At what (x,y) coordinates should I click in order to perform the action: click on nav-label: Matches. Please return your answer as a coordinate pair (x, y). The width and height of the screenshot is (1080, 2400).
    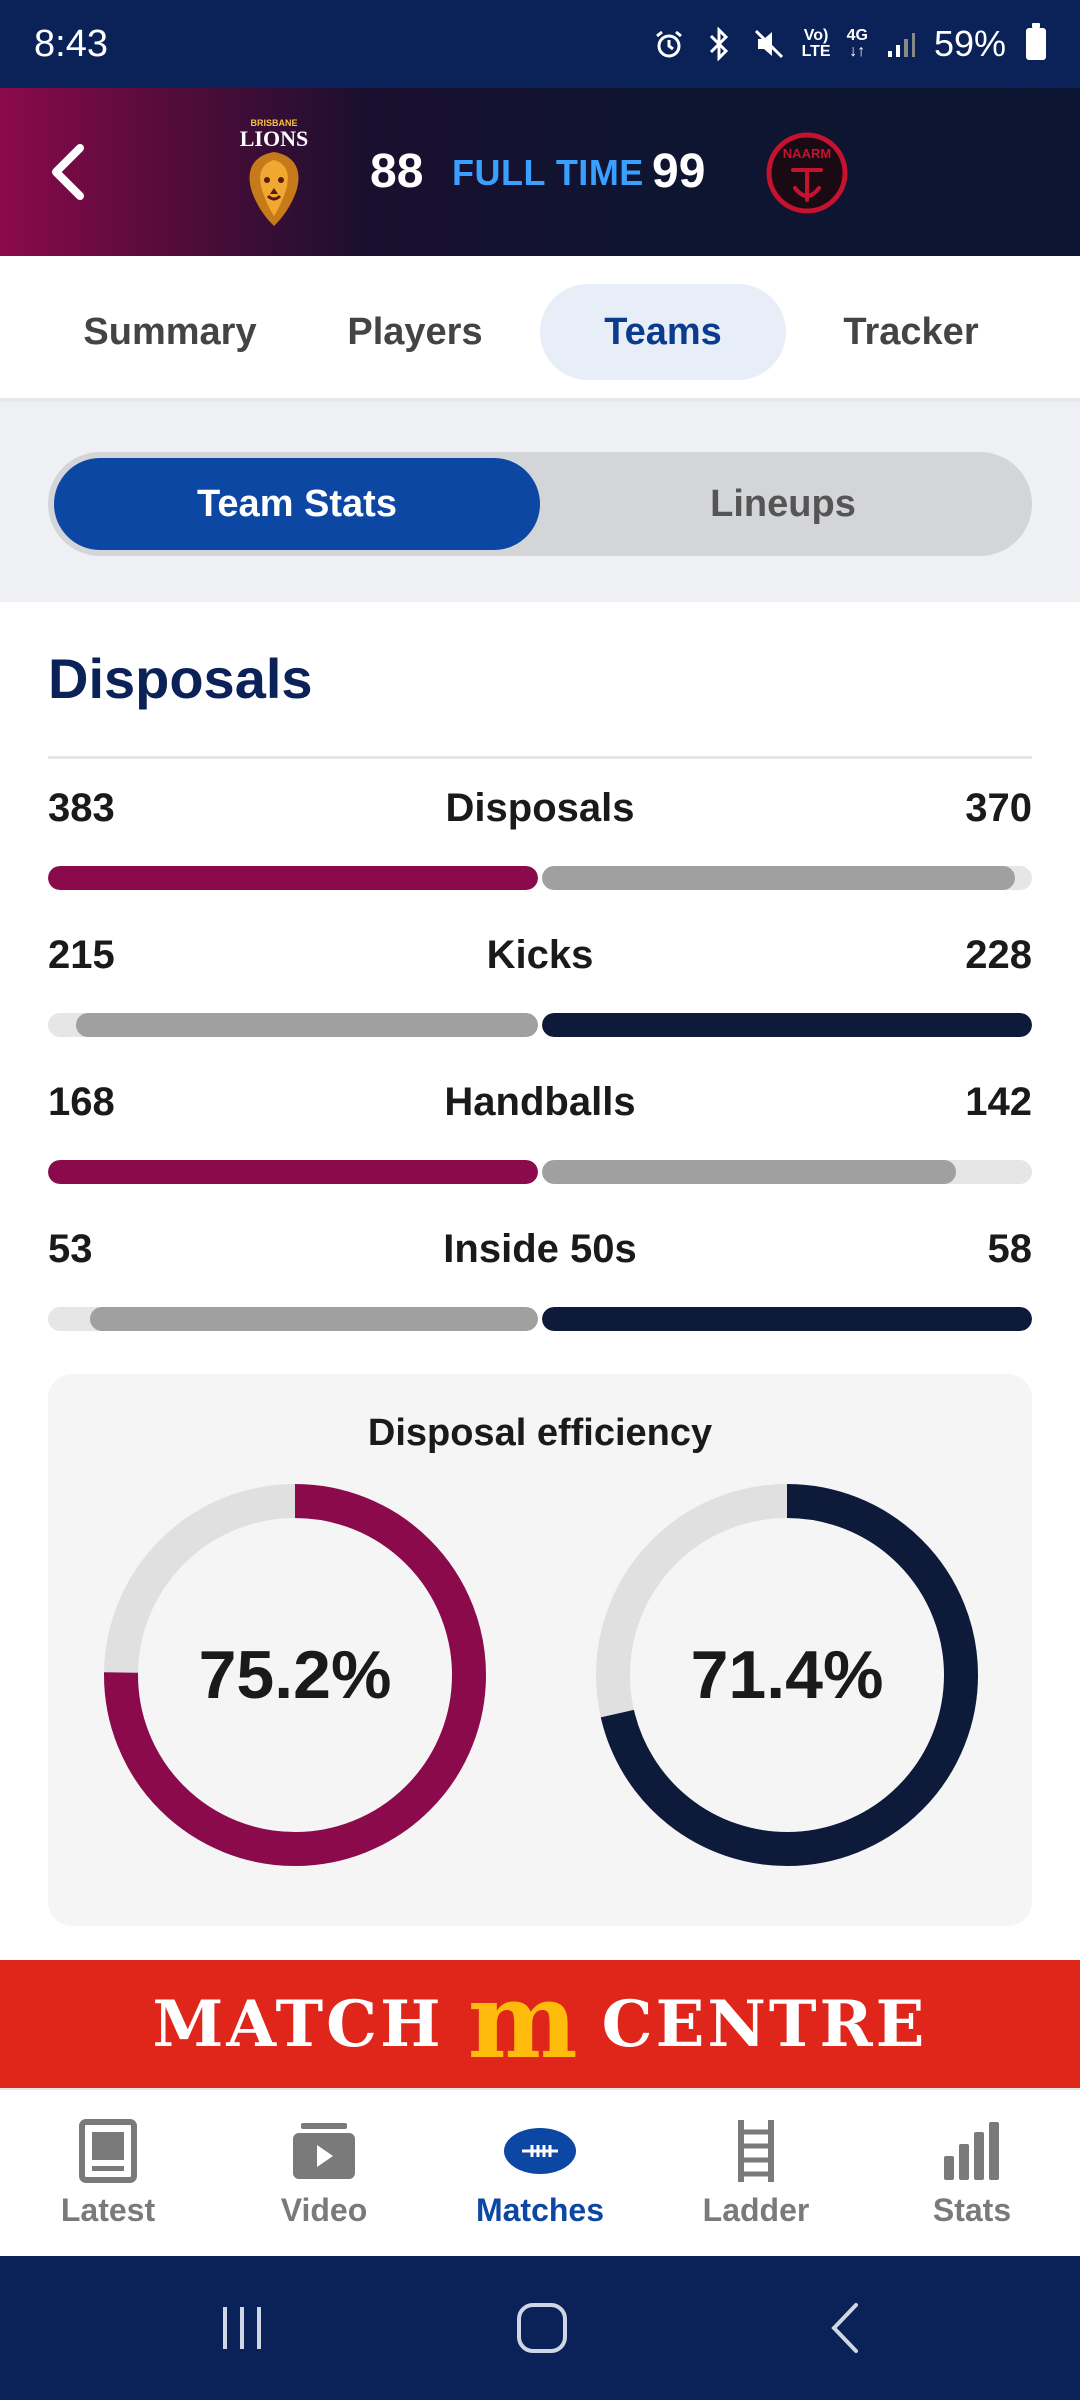
    Looking at the image, I should click on (540, 2210).